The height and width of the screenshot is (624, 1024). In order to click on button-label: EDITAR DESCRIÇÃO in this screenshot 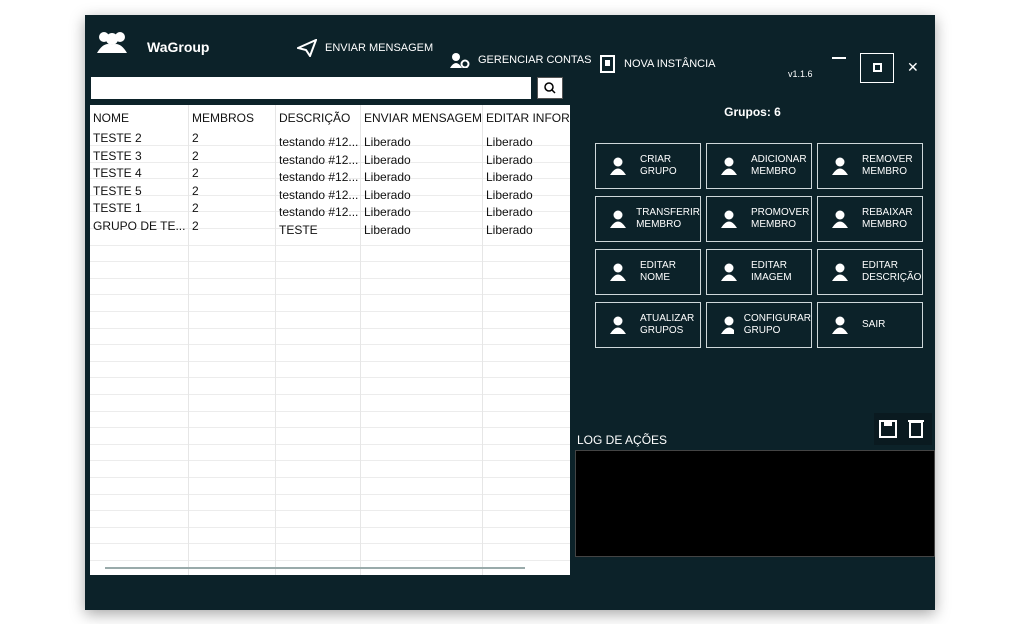, I will do `click(891, 272)`.